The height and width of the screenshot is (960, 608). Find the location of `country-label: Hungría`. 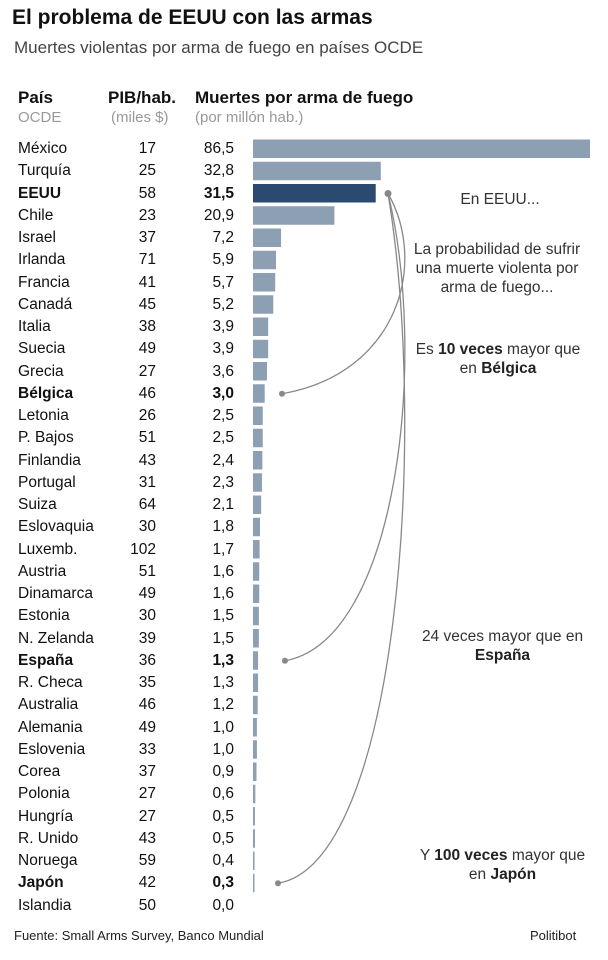

country-label: Hungría is located at coordinates (46, 816).